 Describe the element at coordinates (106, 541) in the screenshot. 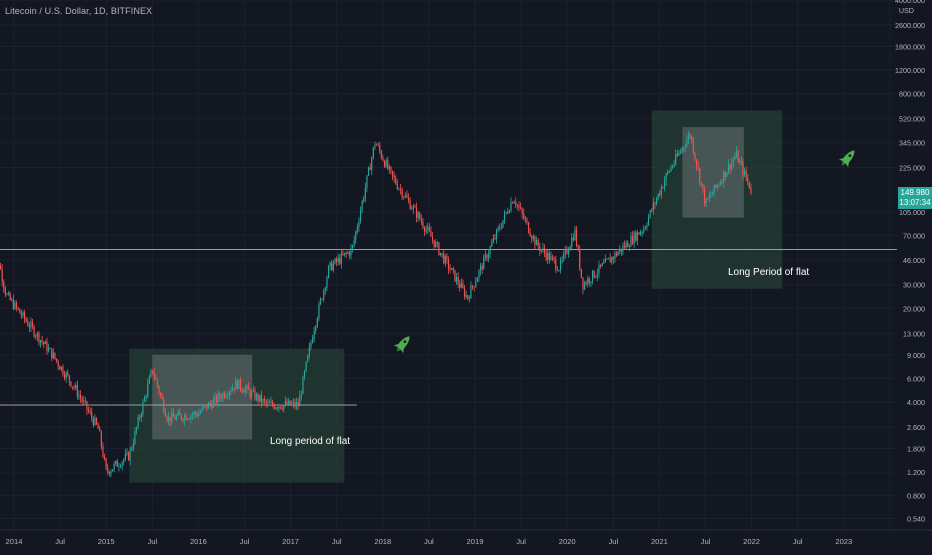

I see `time-axis-label: 2015` at that location.